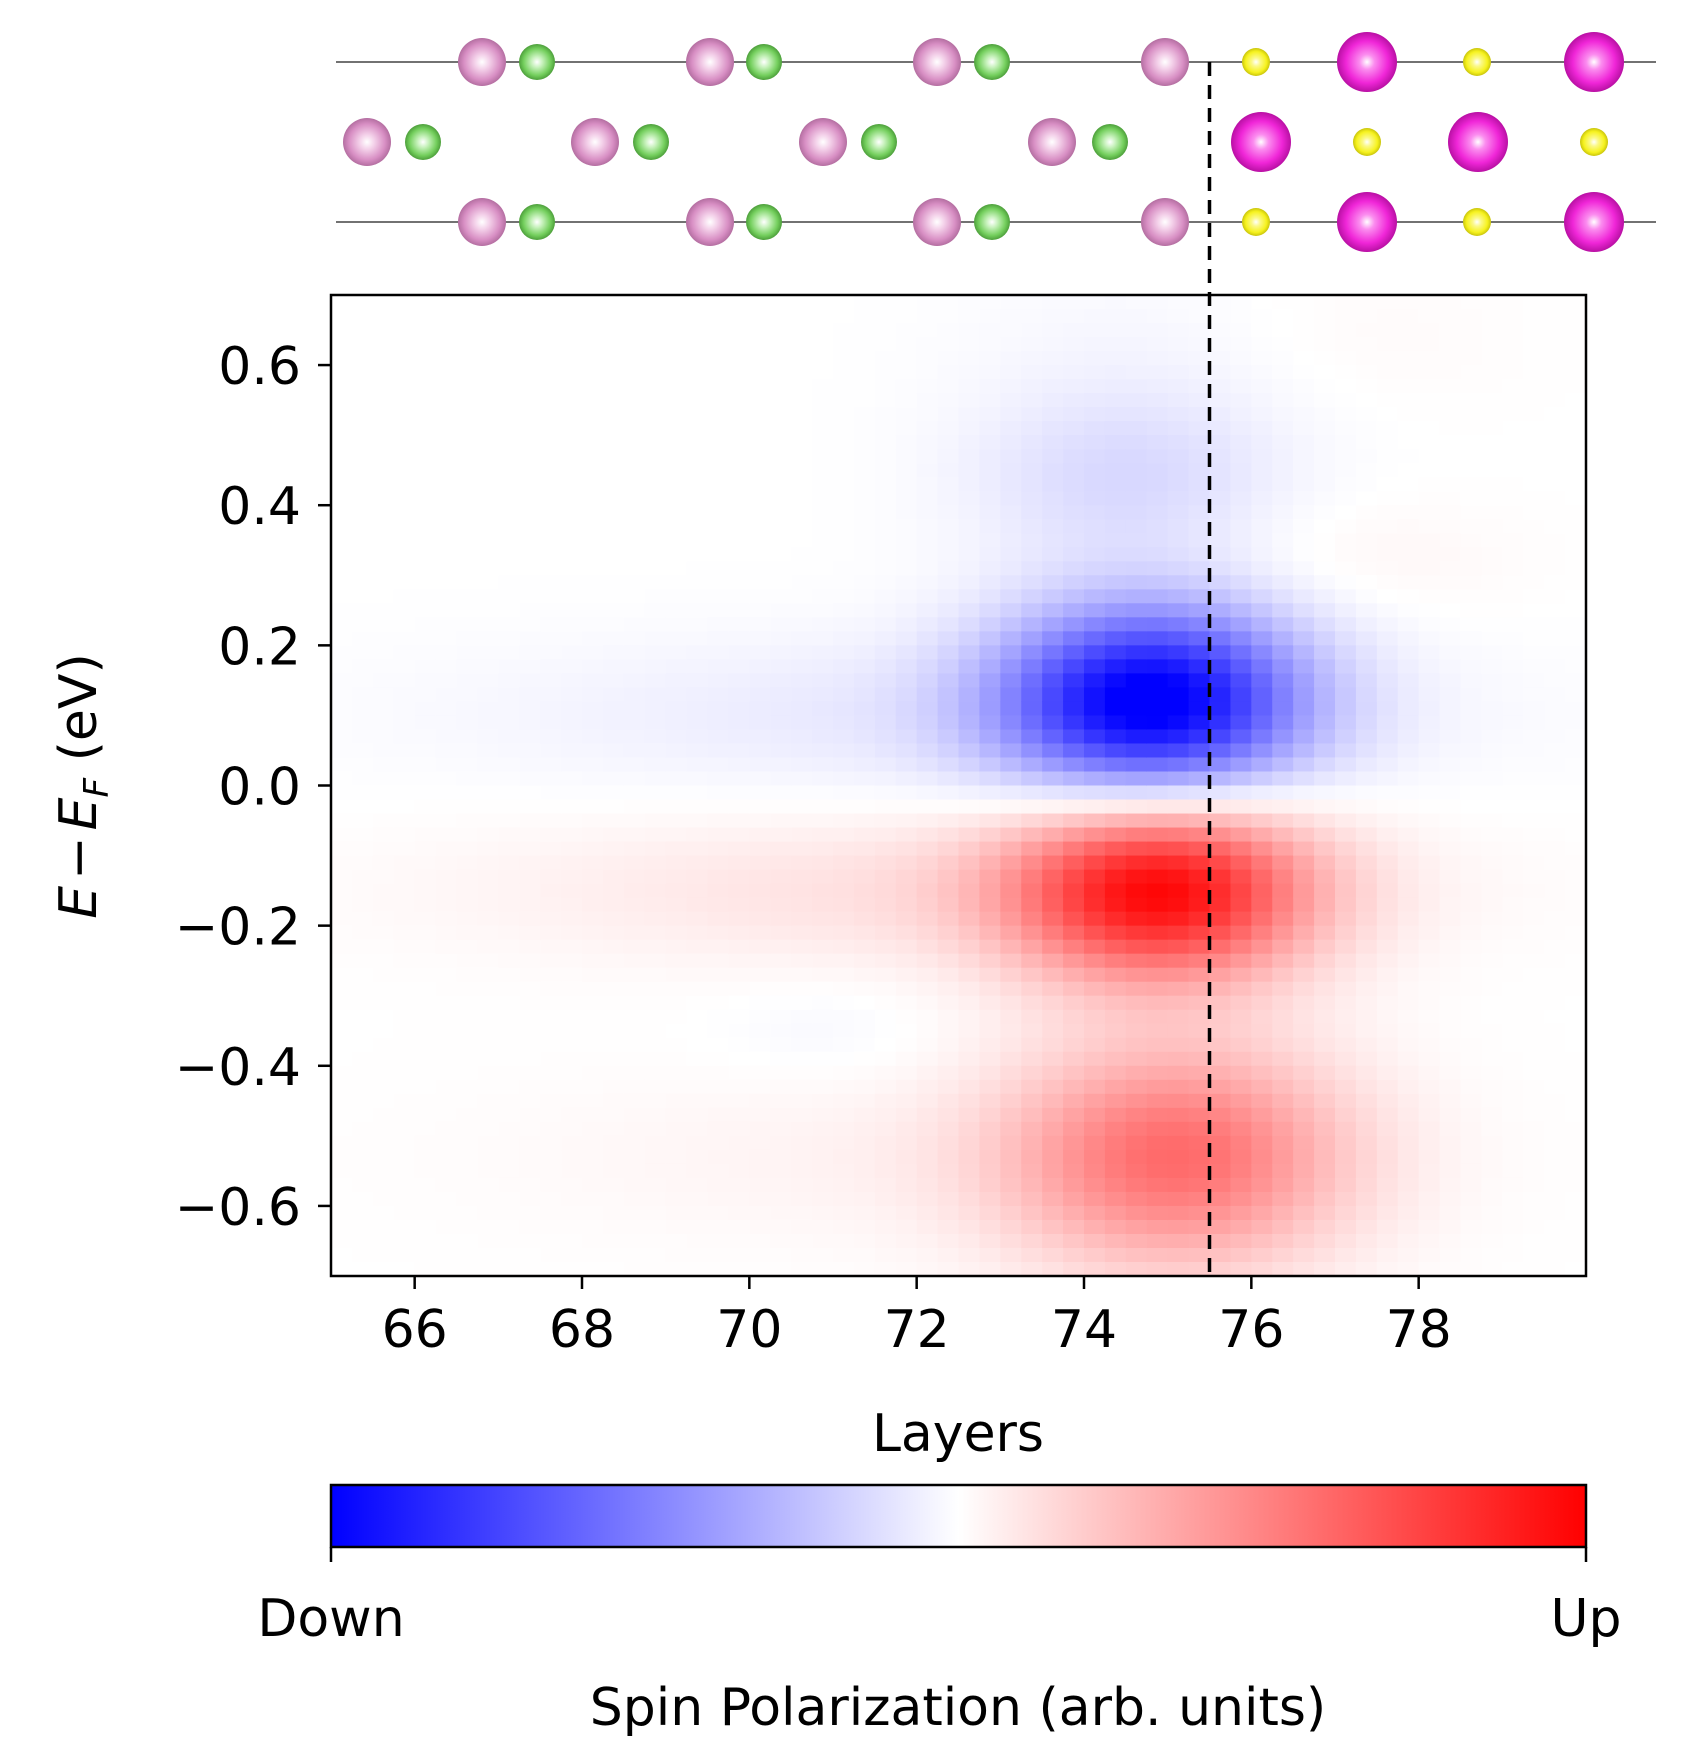  What do you see at coordinates (1367, 142) in the screenshot?
I see `atom-yellow` at bounding box center [1367, 142].